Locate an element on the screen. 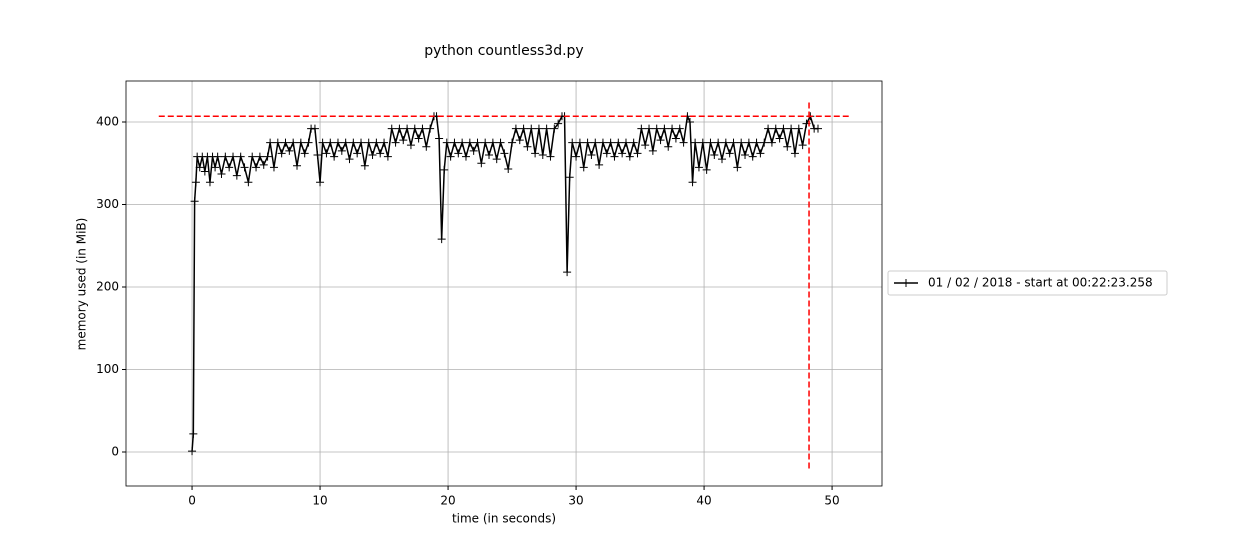  y-tick-label: 400 is located at coordinates (107, 122).